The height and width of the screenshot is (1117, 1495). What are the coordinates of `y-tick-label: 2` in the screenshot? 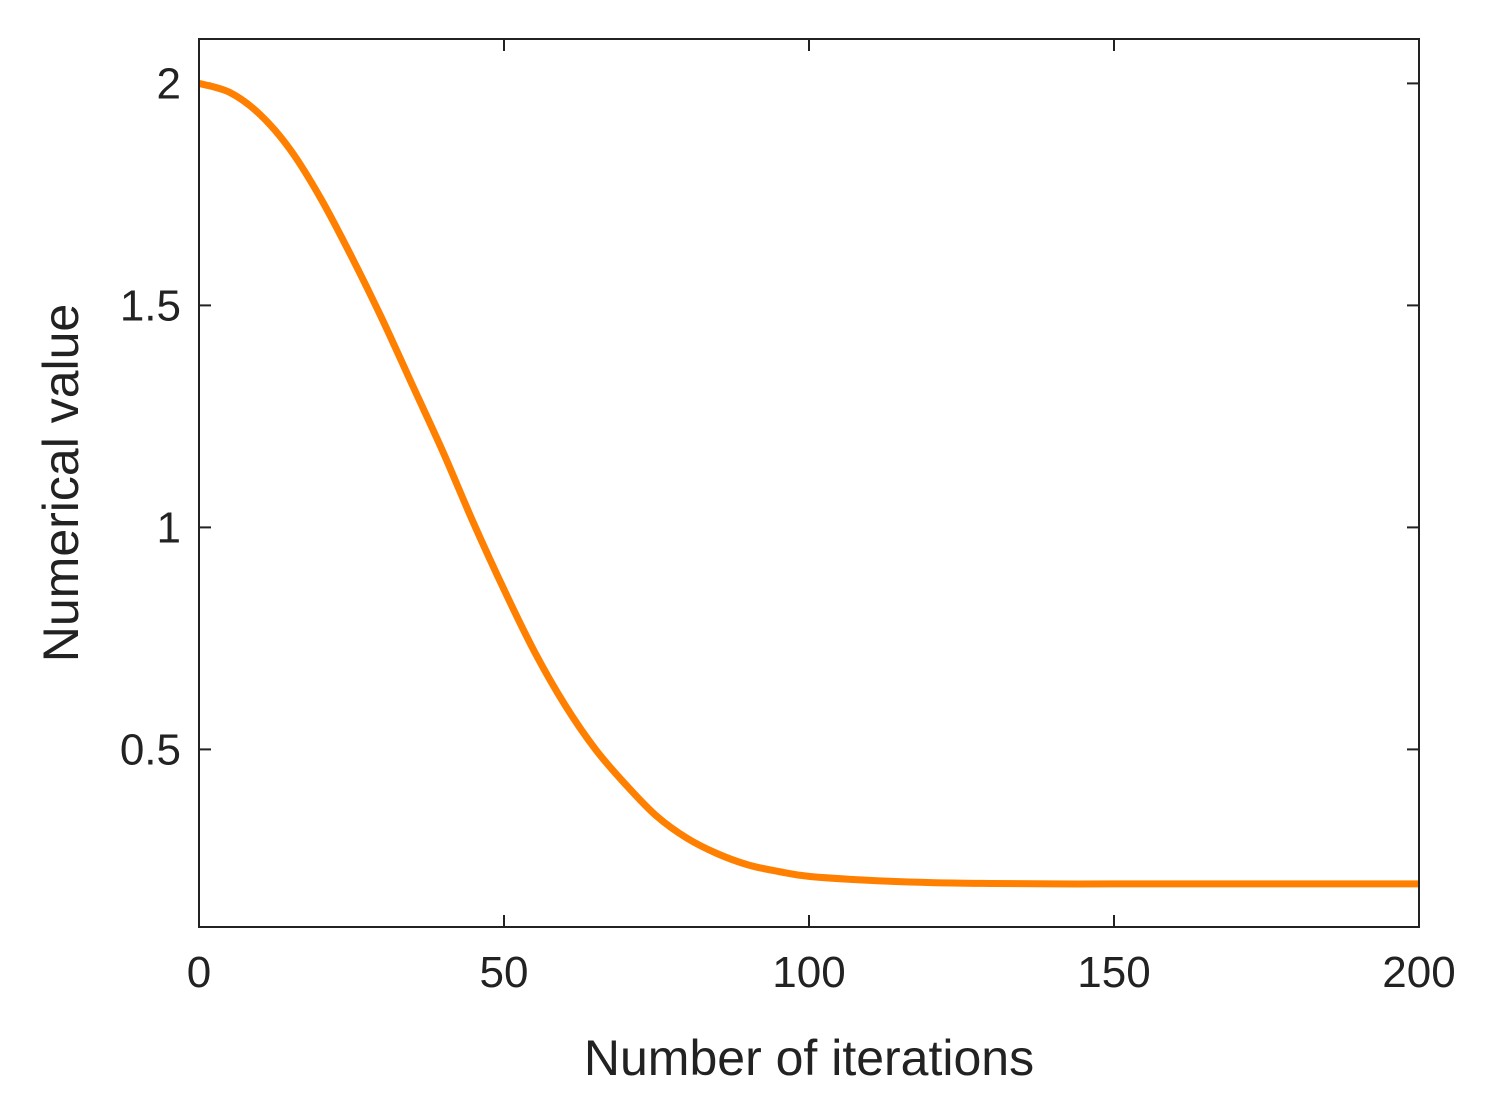 It's located at (169, 83).